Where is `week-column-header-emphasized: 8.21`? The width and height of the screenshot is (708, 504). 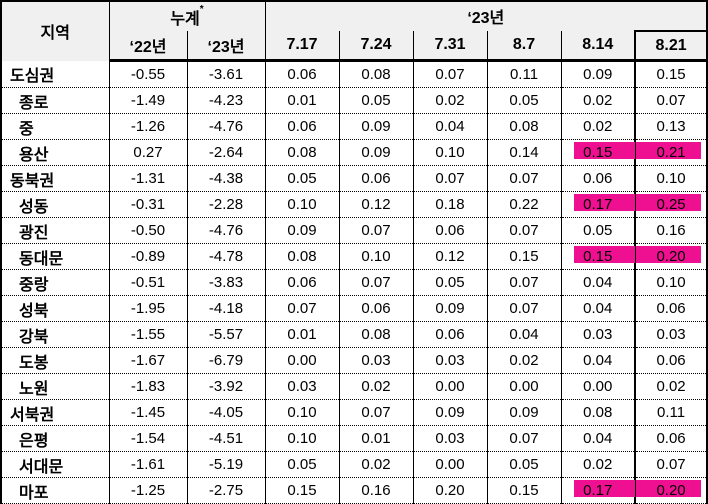
week-column-header-emphasized: 8.21 is located at coordinates (670, 46).